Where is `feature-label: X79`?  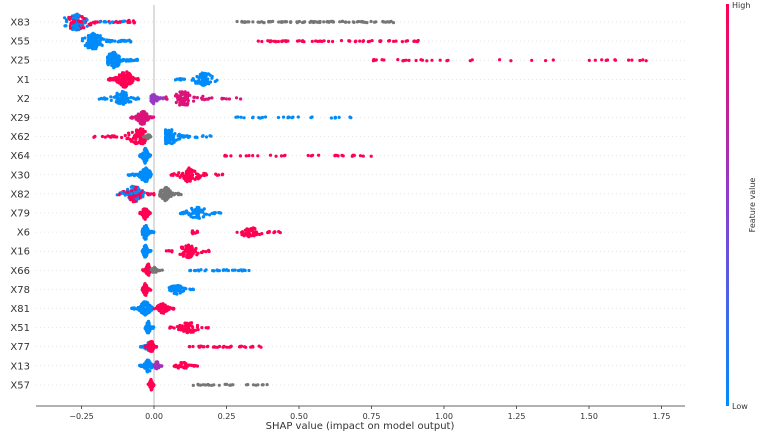 feature-label: X79 is located at coordinates (20, 214).